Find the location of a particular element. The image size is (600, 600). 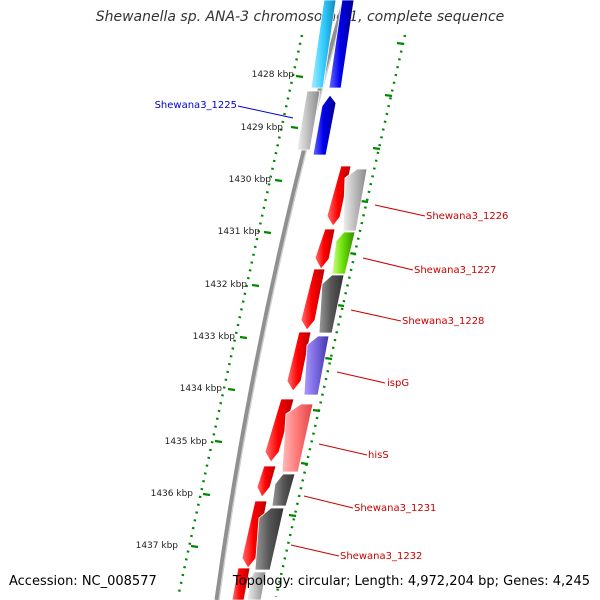

ruler-label: 1435 kbp is located at coordinates (186, 442).